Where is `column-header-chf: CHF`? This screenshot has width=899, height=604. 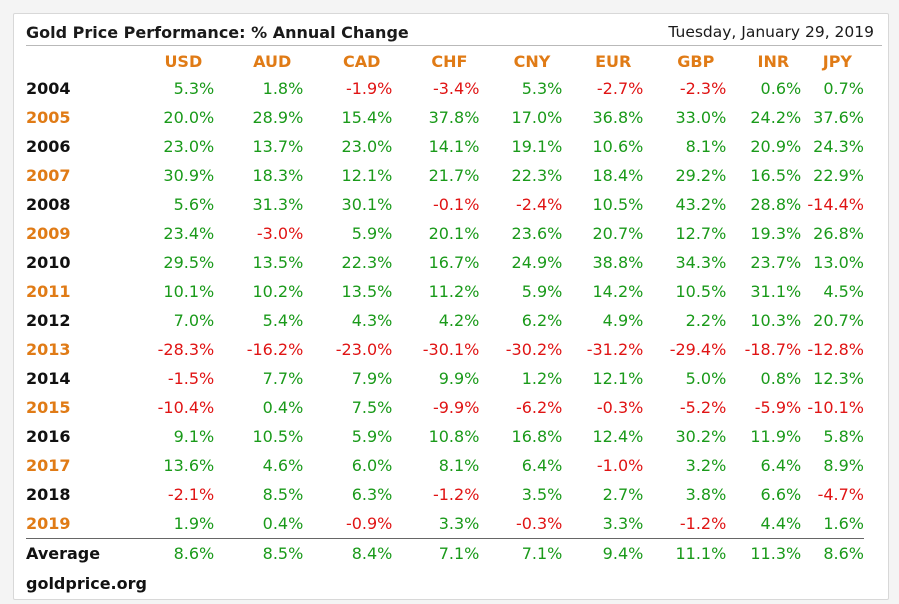 column-header-chf: CHF is located at coordinates (449, 61).